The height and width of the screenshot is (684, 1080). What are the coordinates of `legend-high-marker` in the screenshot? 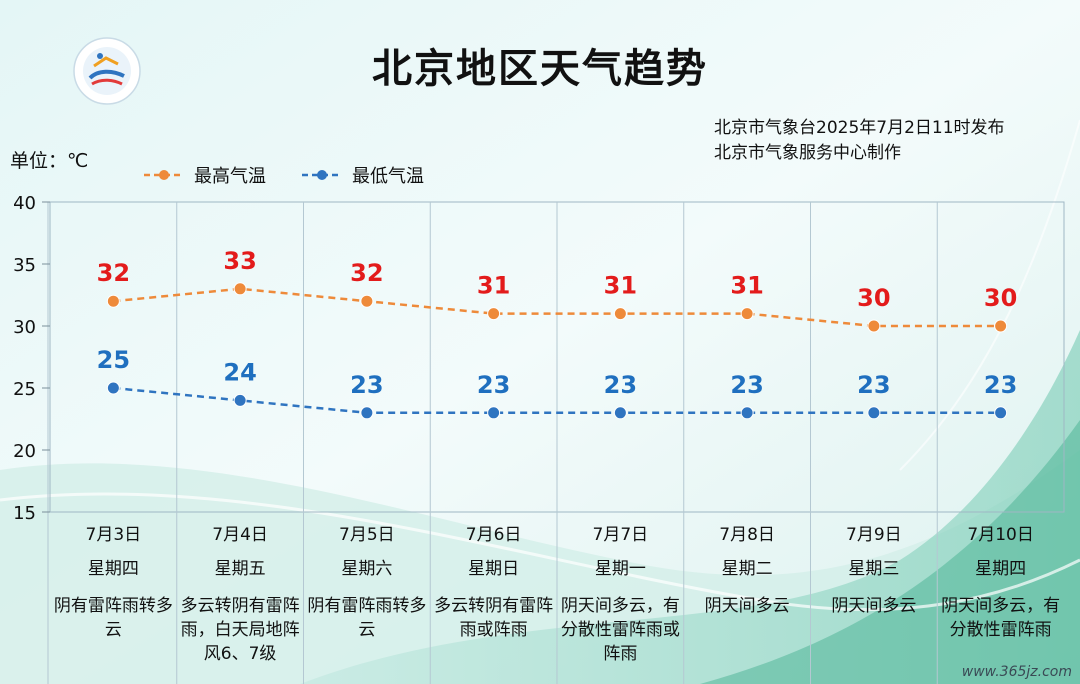 It's located at (164, 175).